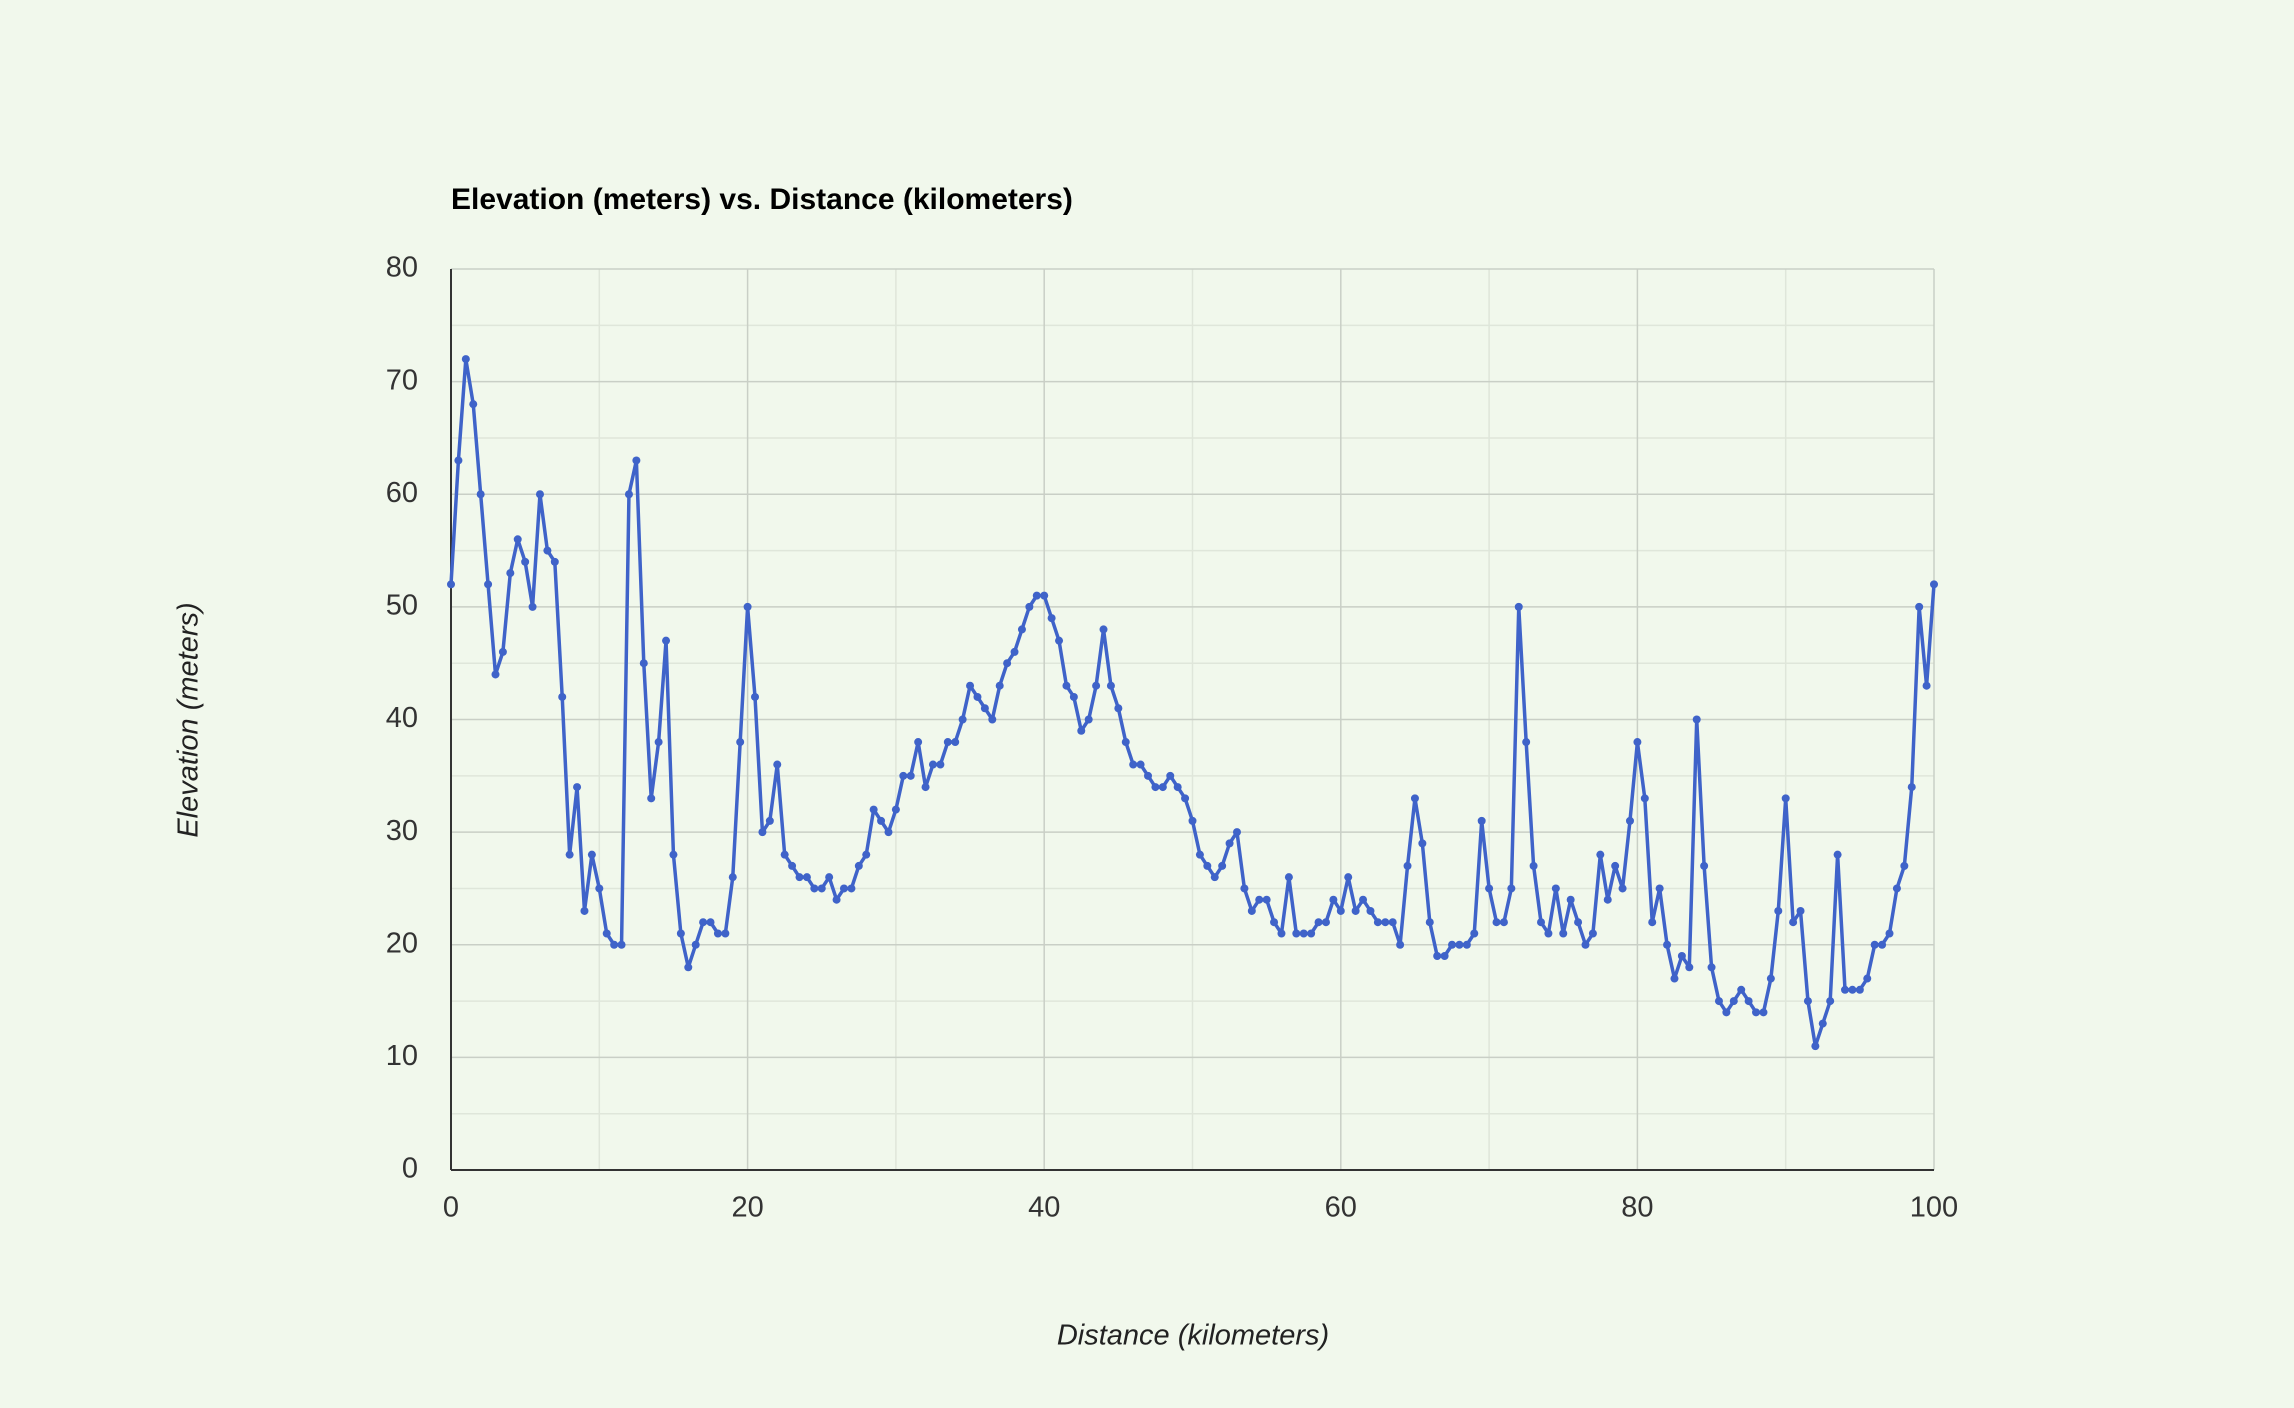 Image resolution: width=2294 pixels, height=1408 pixels. What do you see at coordinates (747, 1208) in the screenshot?
I see `x-tick-label: 20` at bounding box center [747, 1208].